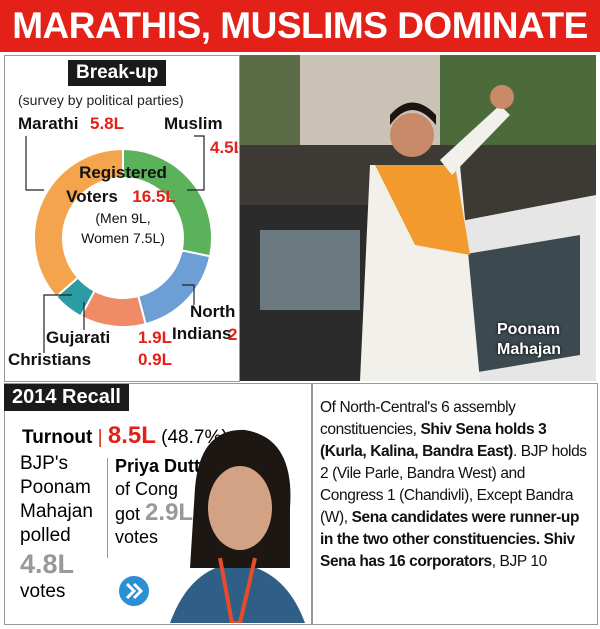 Image resolution: width=600 pixels, height=629 pixels. What do you see at coordinates (107, 123) in the screenshot?
I see `value-label: 5.8L` at bounding box center [107, 123].